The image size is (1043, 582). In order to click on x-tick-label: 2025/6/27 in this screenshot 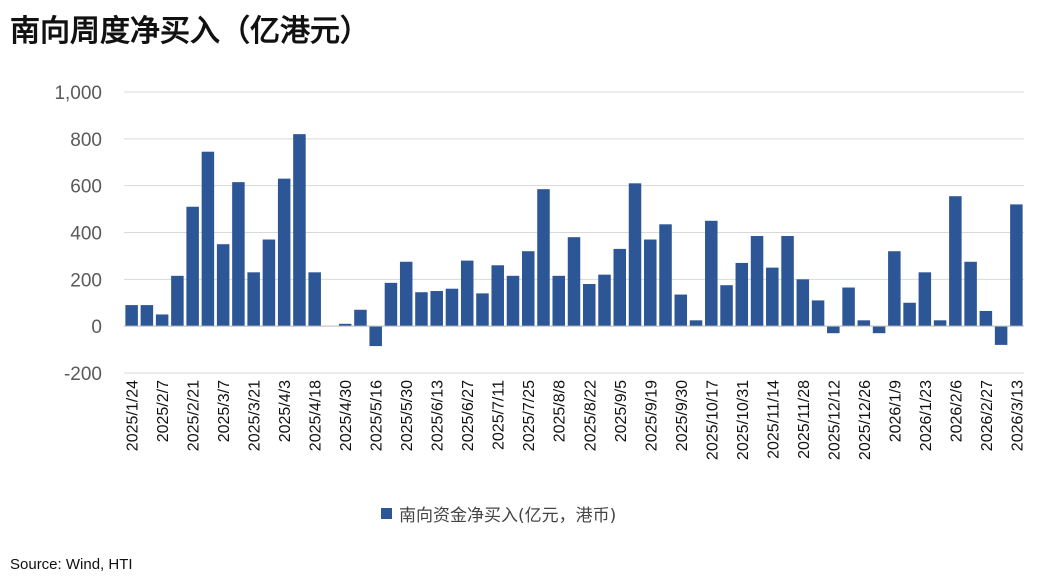, I will do `click(468, 415)`.